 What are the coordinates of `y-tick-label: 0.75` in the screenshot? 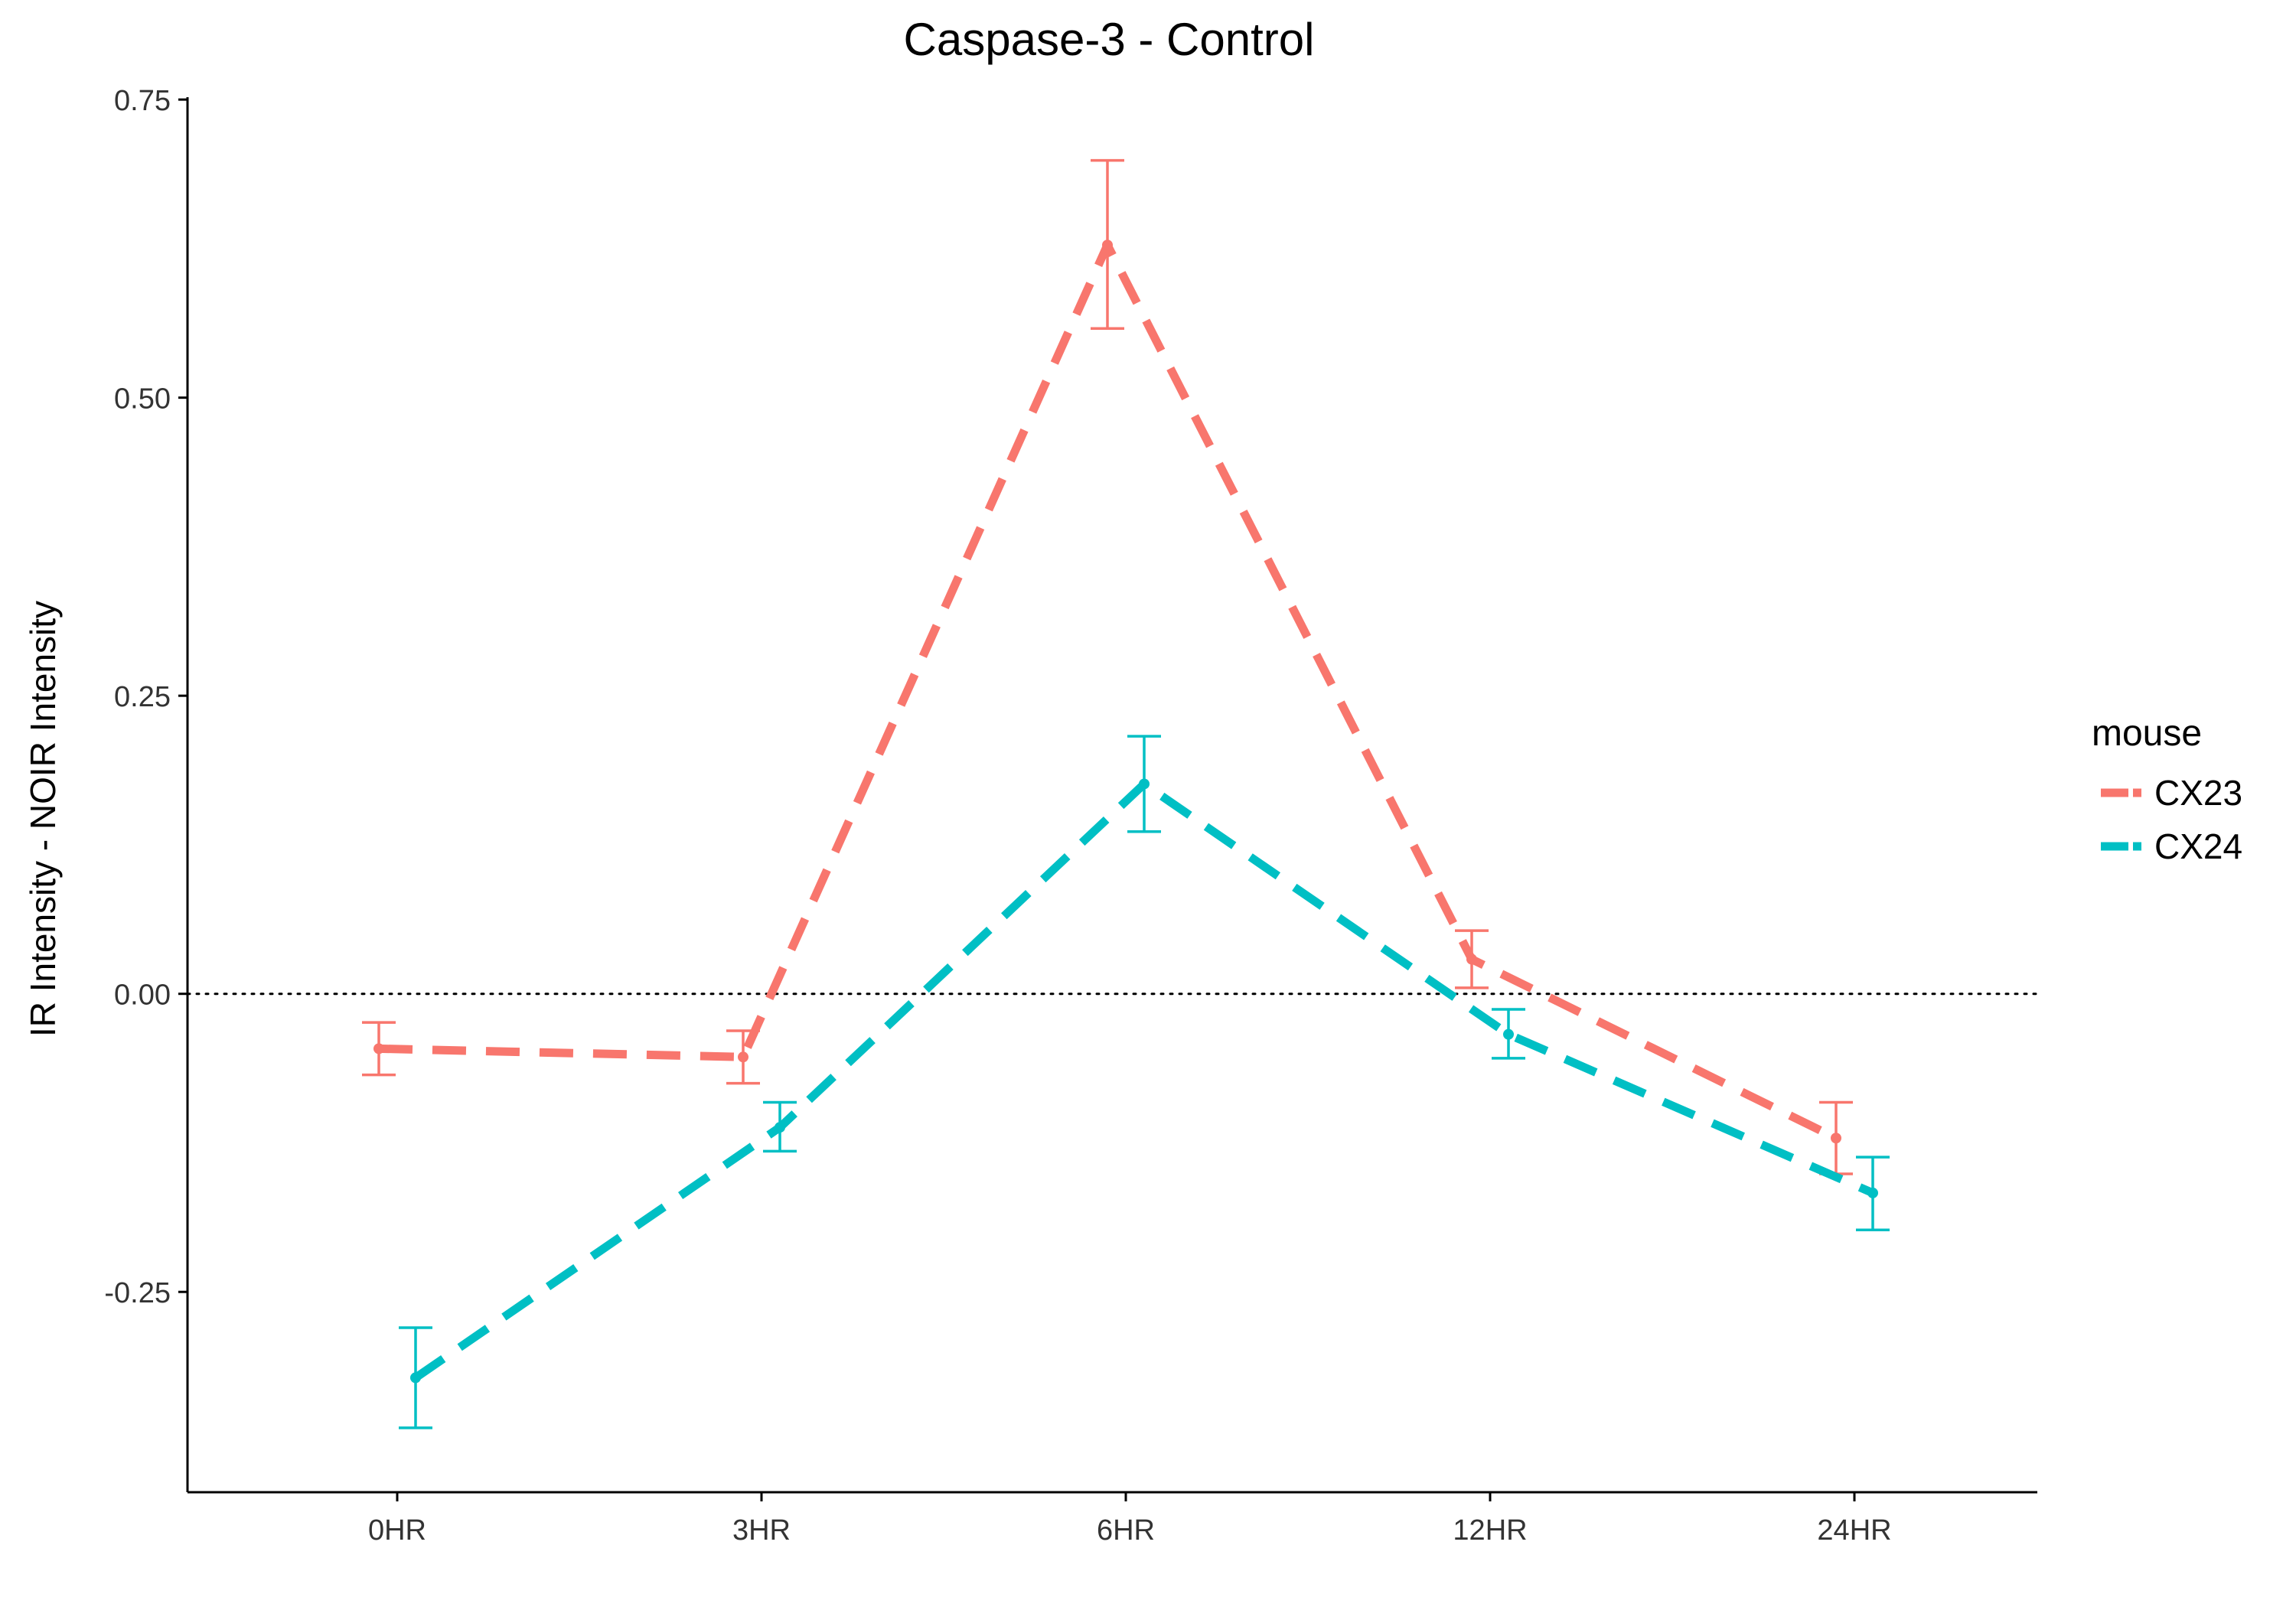 It's located at (142, 101).